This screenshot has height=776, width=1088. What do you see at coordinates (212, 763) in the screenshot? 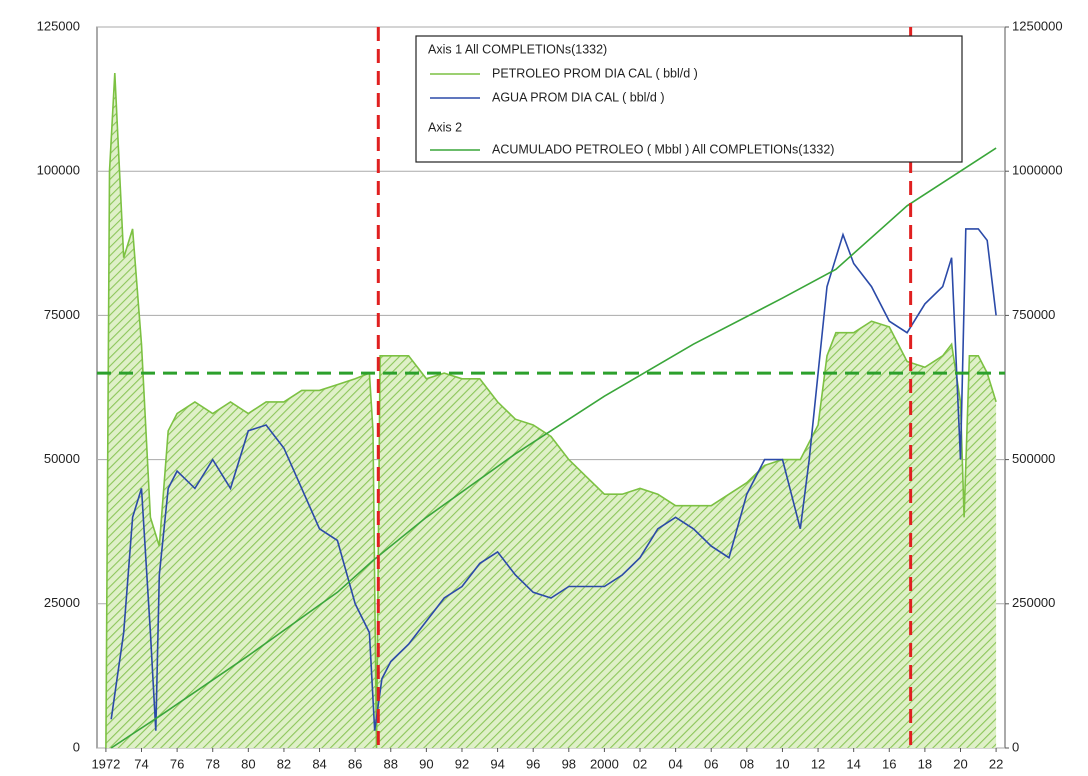
I see `x-tick-label: 78` at bounding box center [212, 763].